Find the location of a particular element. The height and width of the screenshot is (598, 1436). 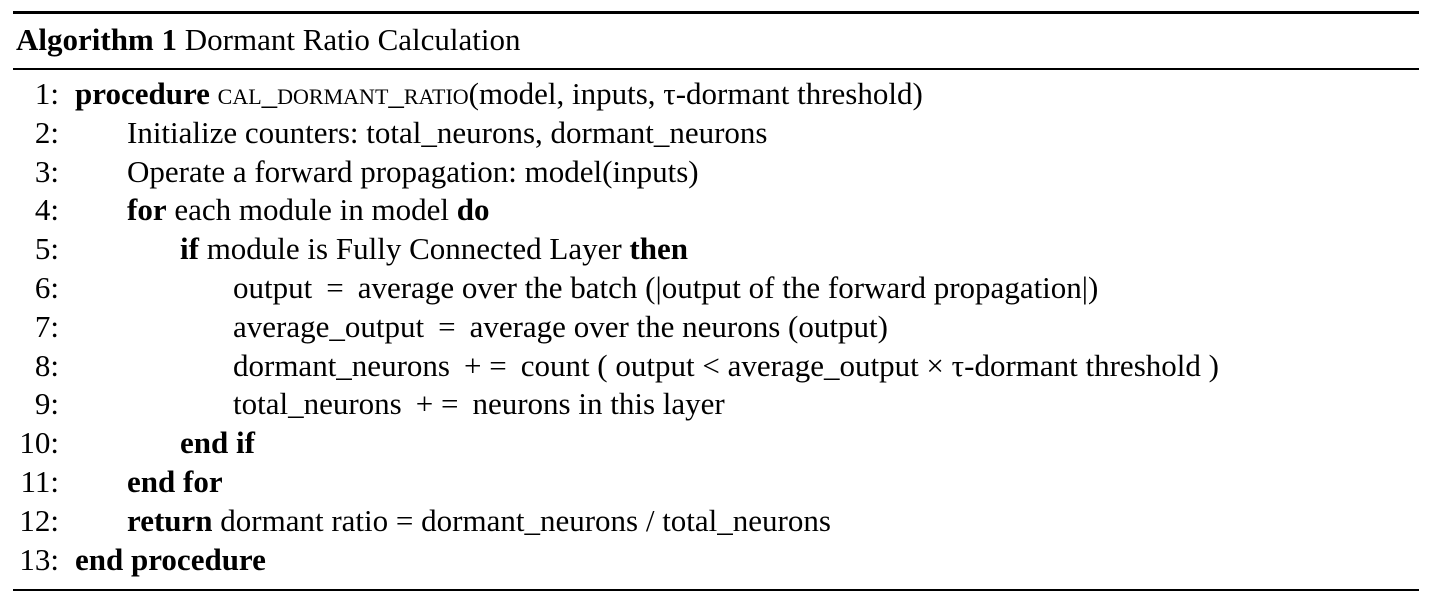

algo-line-9: 9: total_neurons + = neurons in this layer is located at coordinates (716, 404).